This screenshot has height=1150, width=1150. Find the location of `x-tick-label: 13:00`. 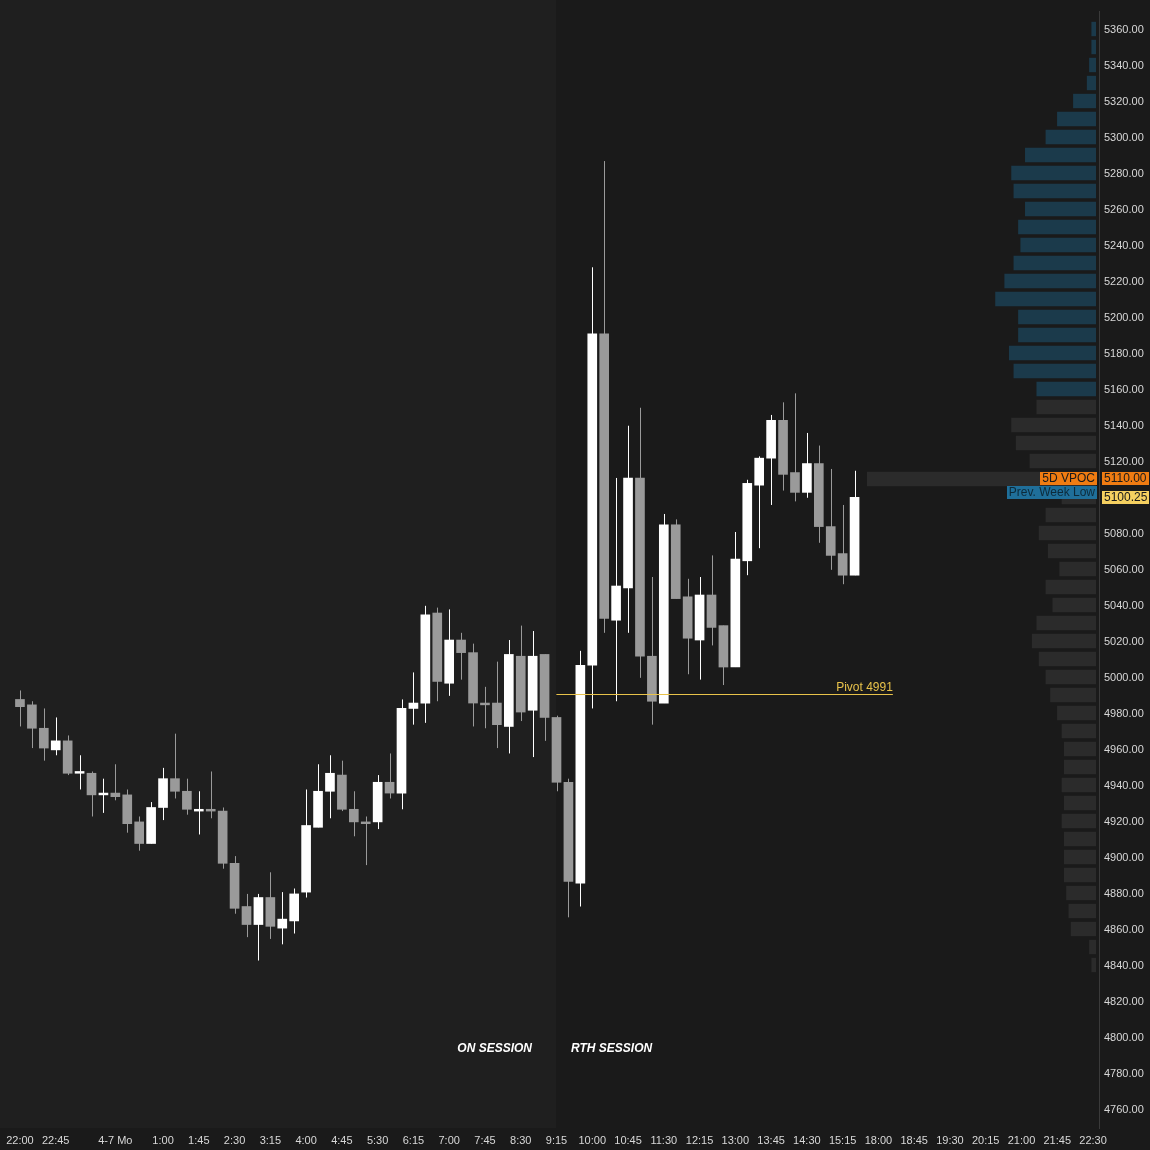

x-tick-label: 13:00 is located at coordinates (735, 1139).